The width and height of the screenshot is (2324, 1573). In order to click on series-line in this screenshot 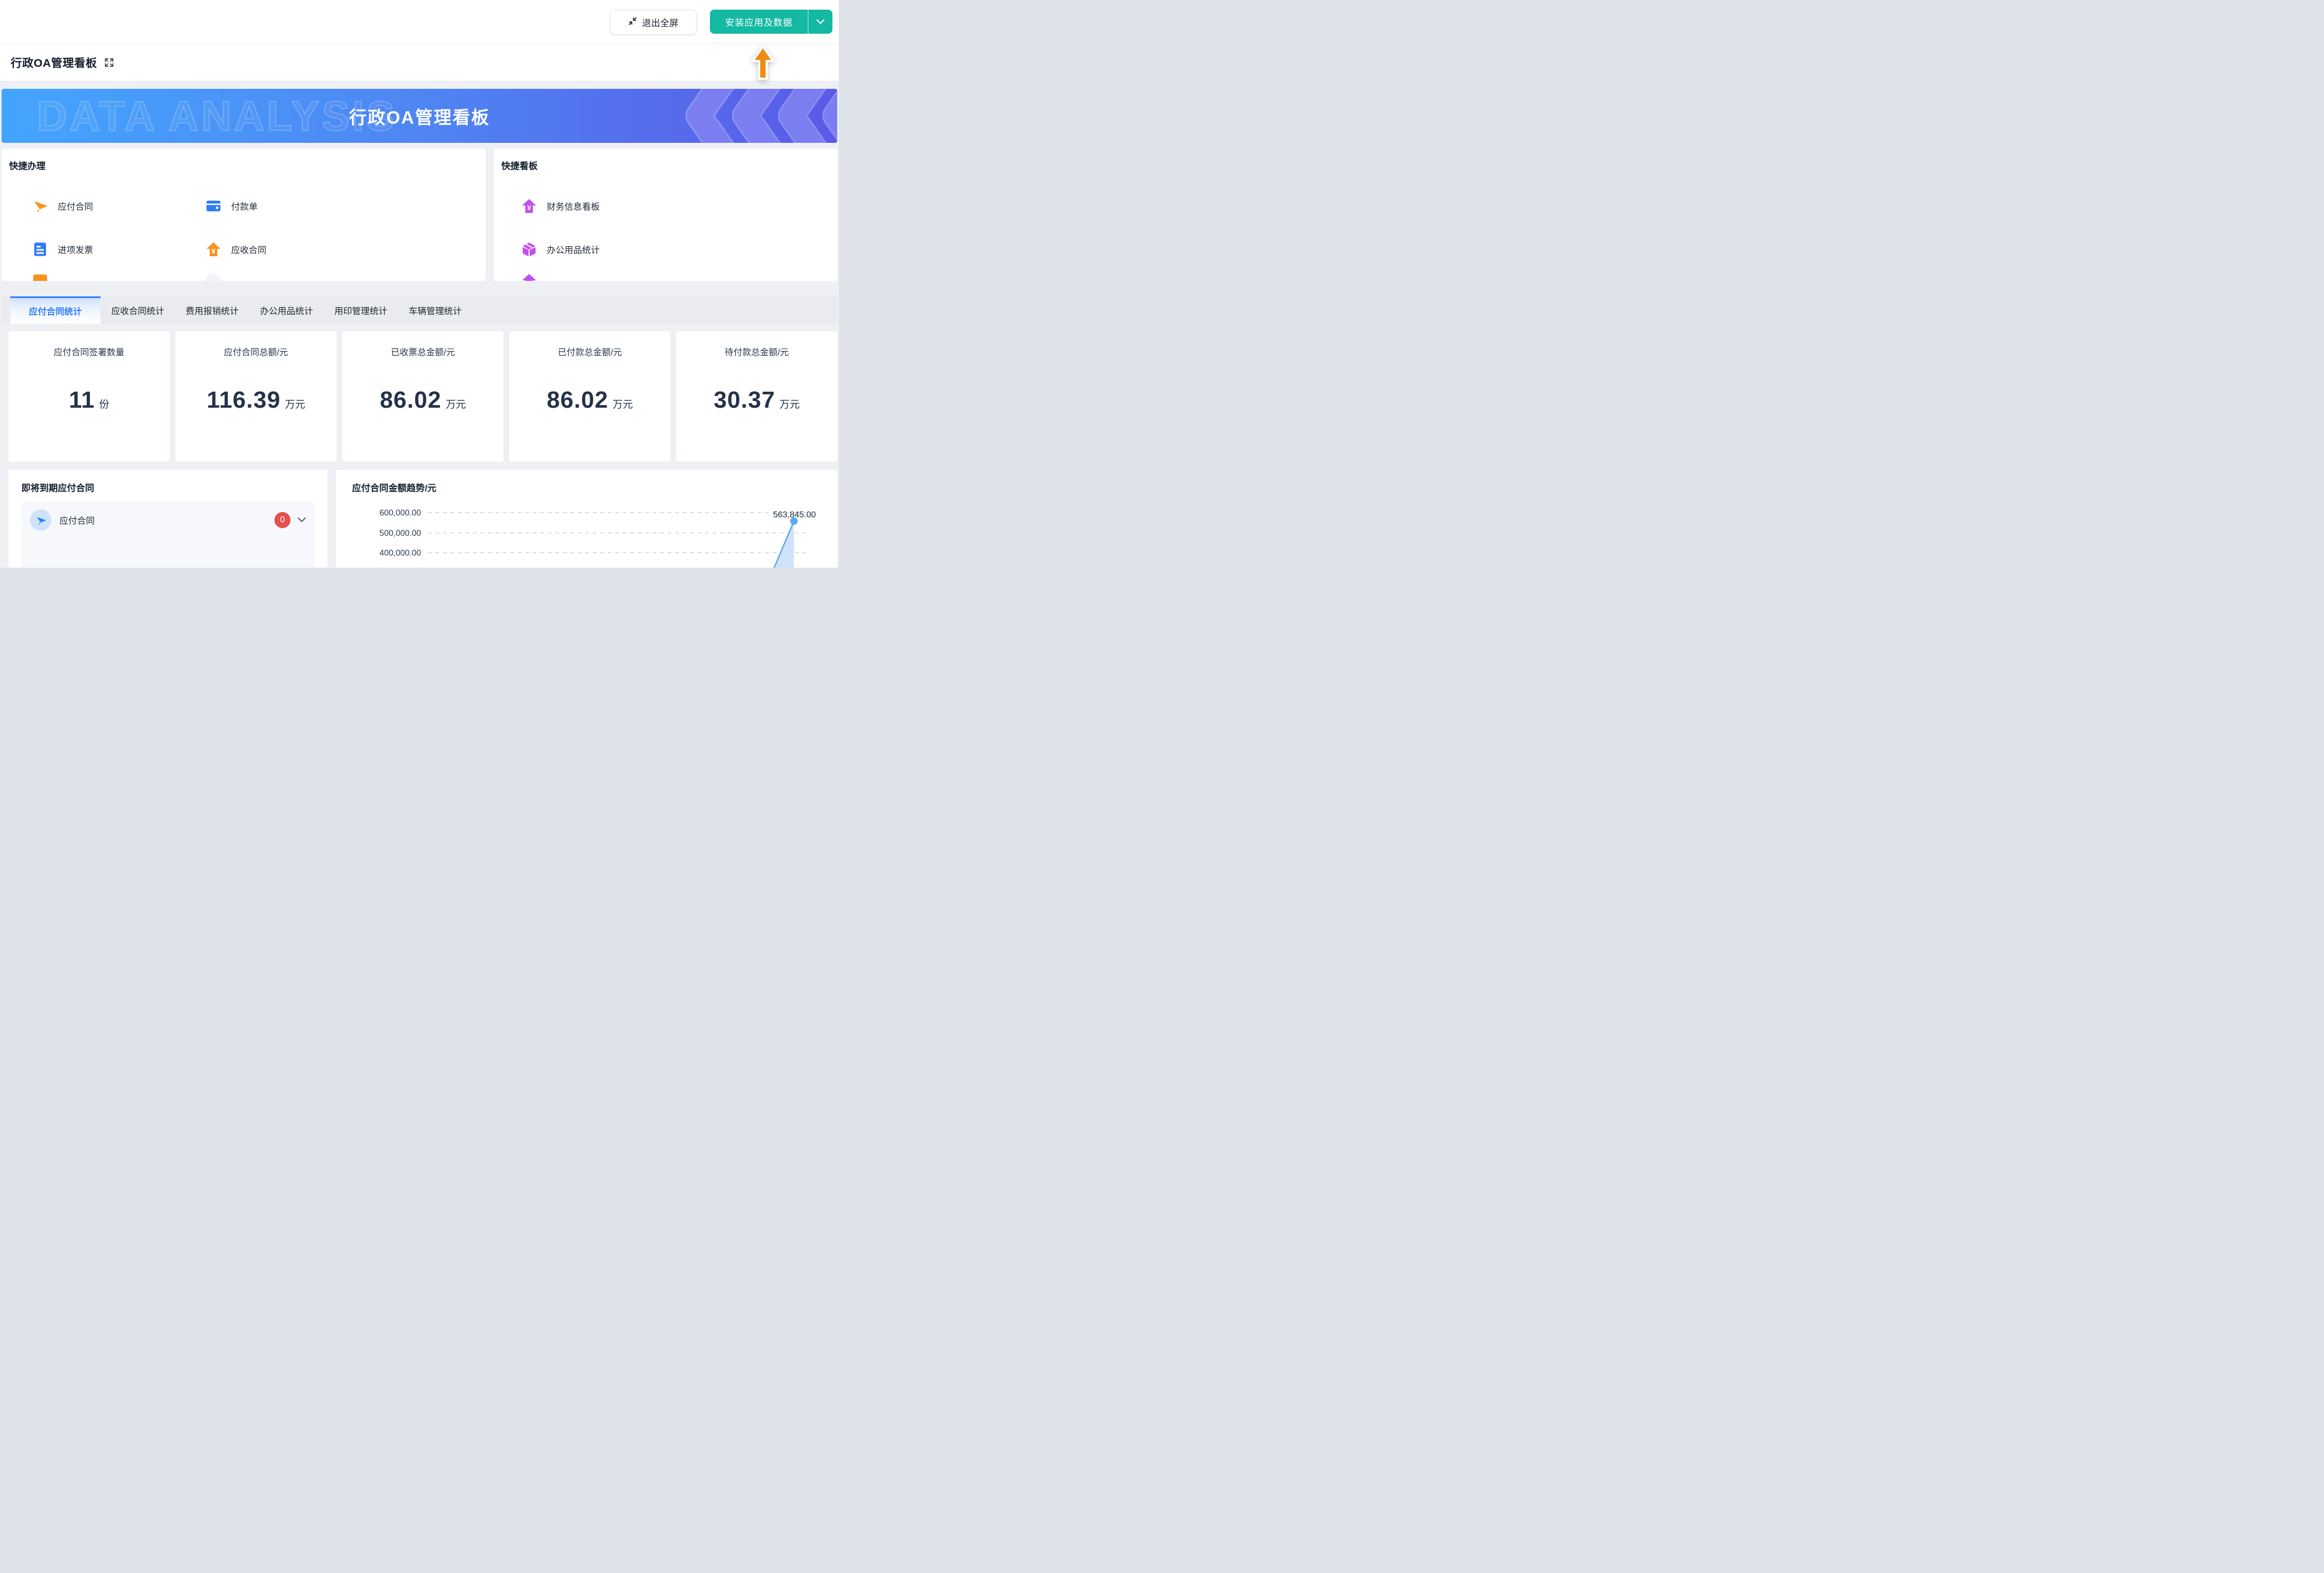, I will do `click(784, 545)`.